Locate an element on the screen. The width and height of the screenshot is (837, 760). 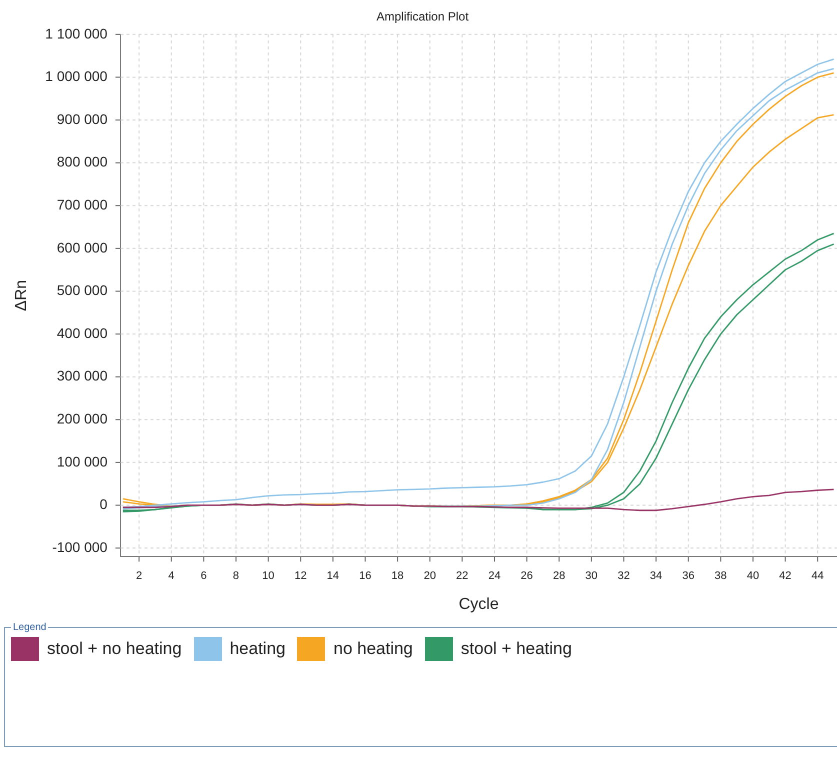
x-tick-label: 40 is located at coordinates (753, 576).